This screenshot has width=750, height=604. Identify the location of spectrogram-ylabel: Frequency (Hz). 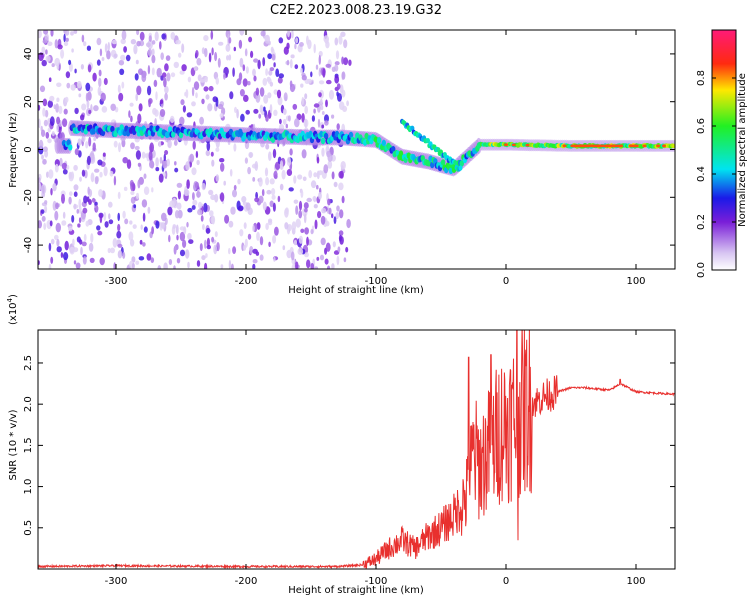
(13, 150).